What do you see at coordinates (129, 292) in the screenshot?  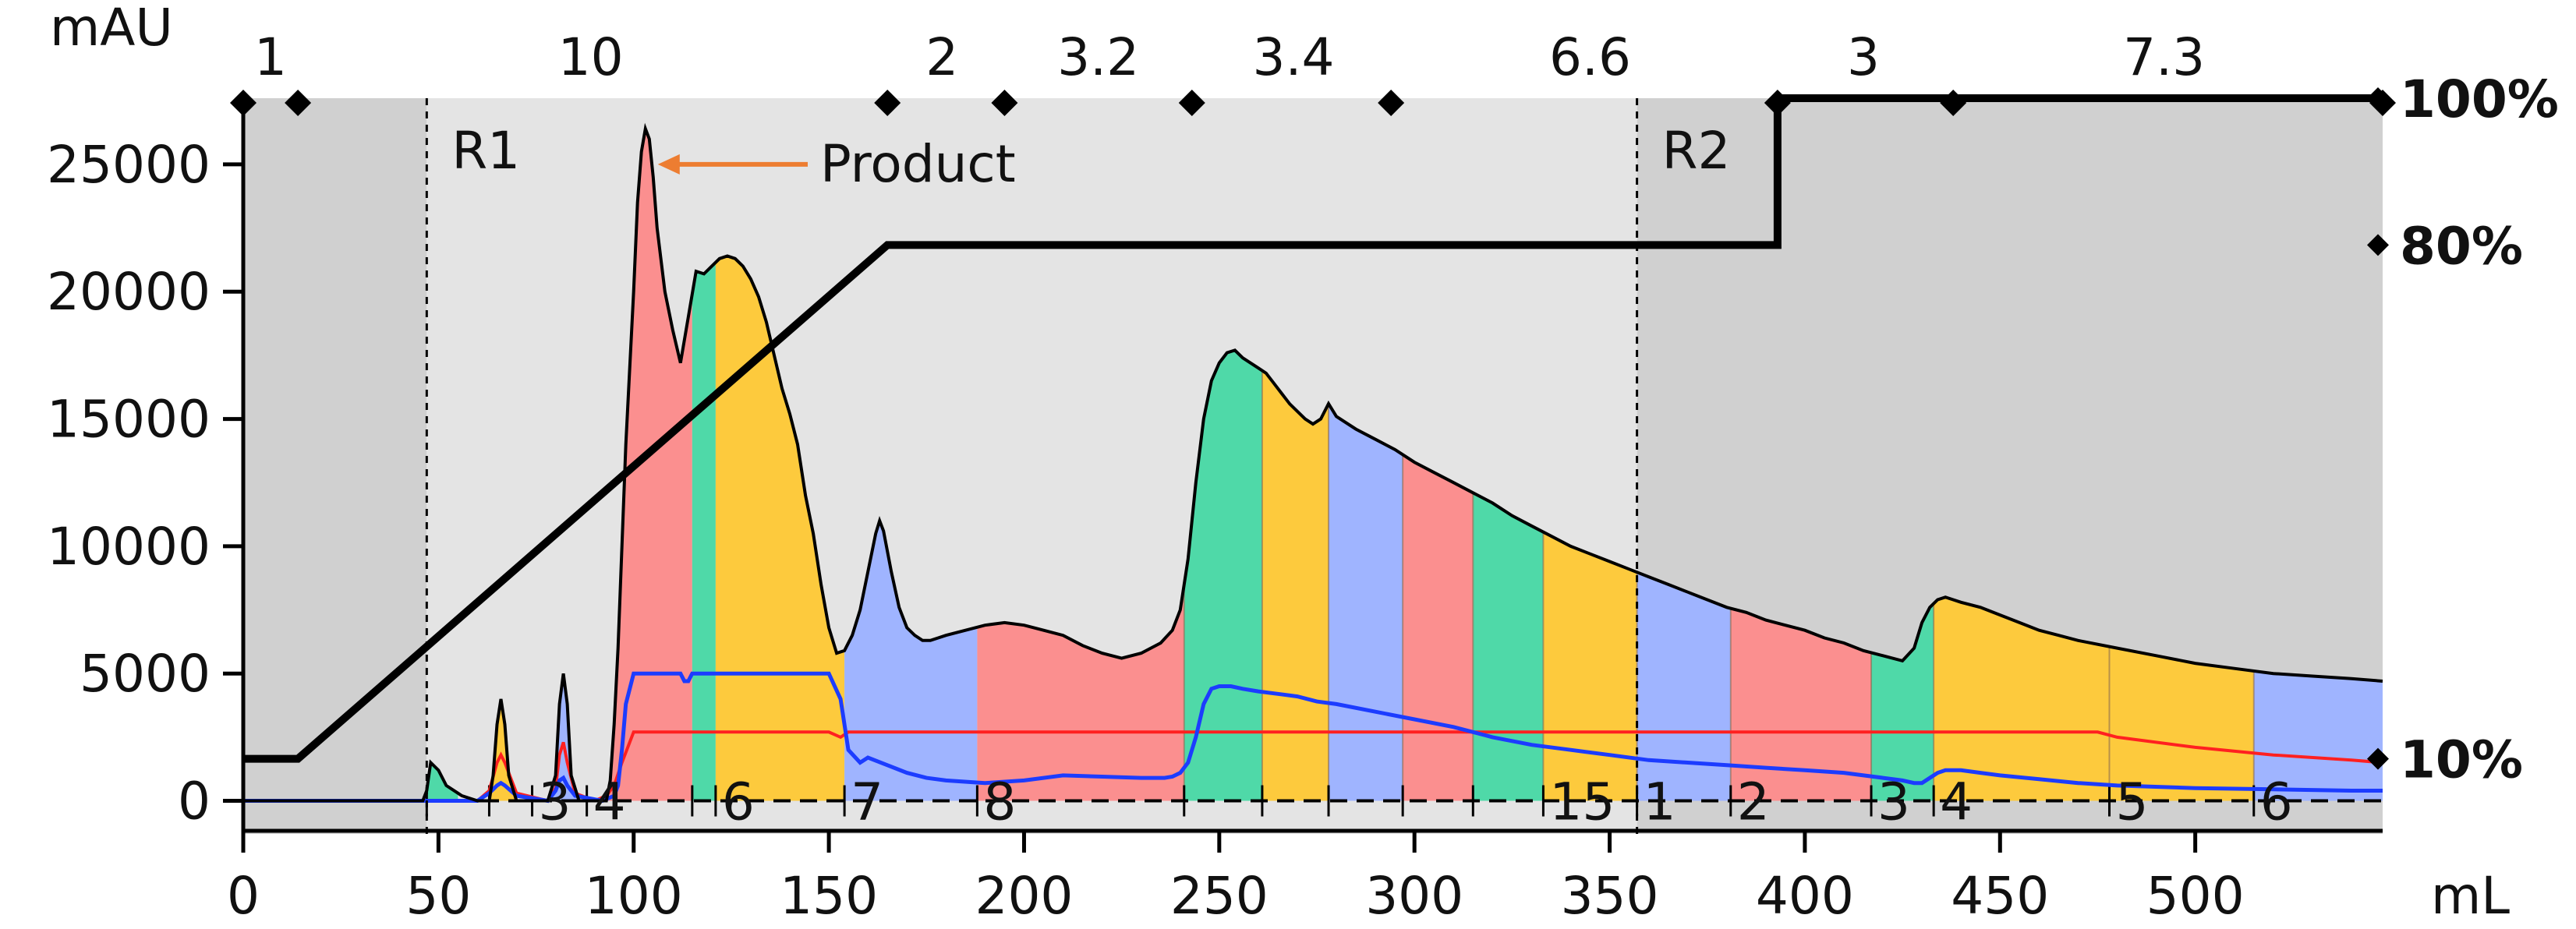 I see `y-tick-label-5: 20000` at bounding box center [129, 292].